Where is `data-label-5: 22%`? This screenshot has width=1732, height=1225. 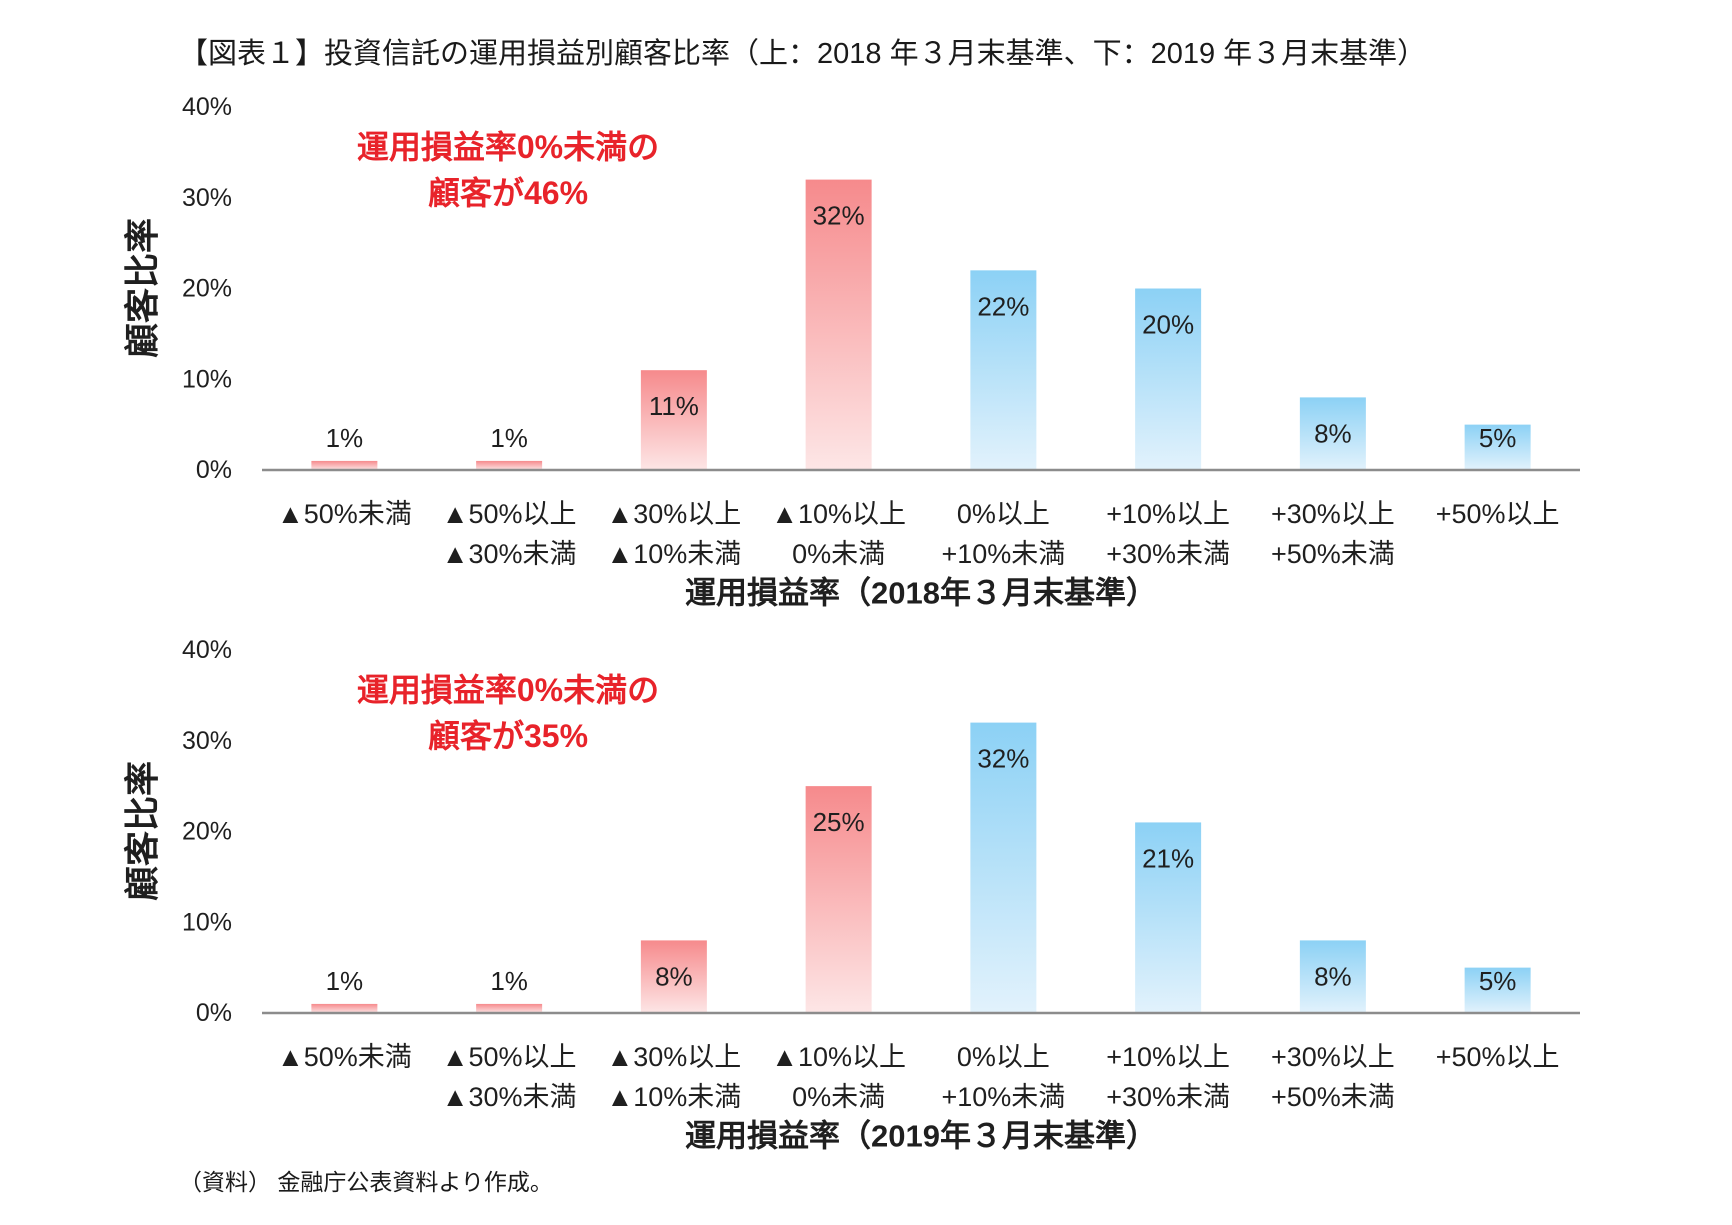
data-label-5: 22% is located at coordinates (1003, 306).